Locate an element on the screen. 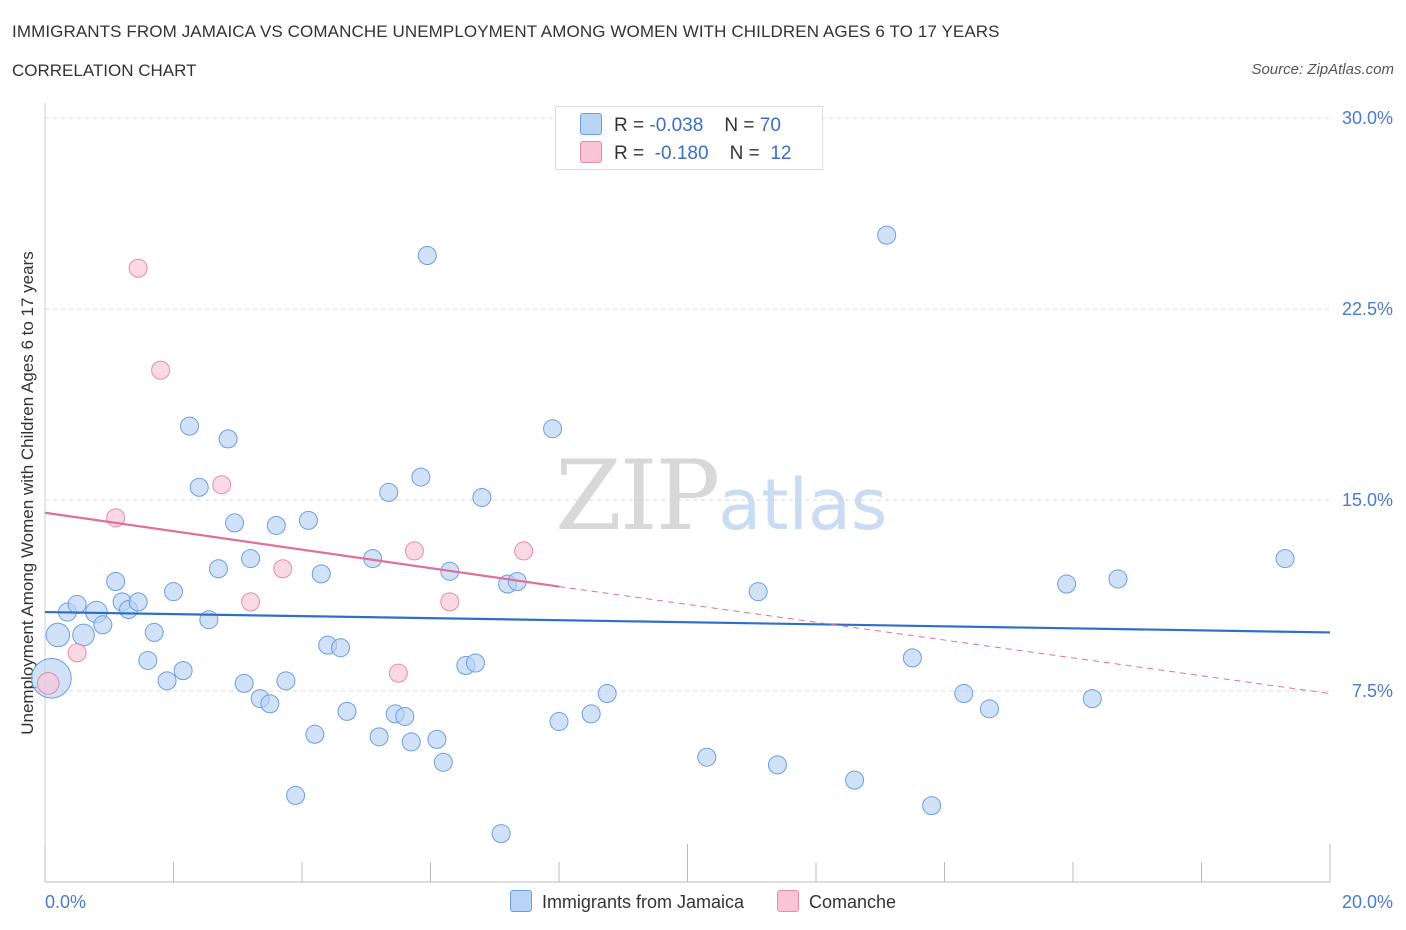 Image resolution: width=1406 pixels, height=930 pixels. trendline-comanche-extension is located at coordinates (944, 640).